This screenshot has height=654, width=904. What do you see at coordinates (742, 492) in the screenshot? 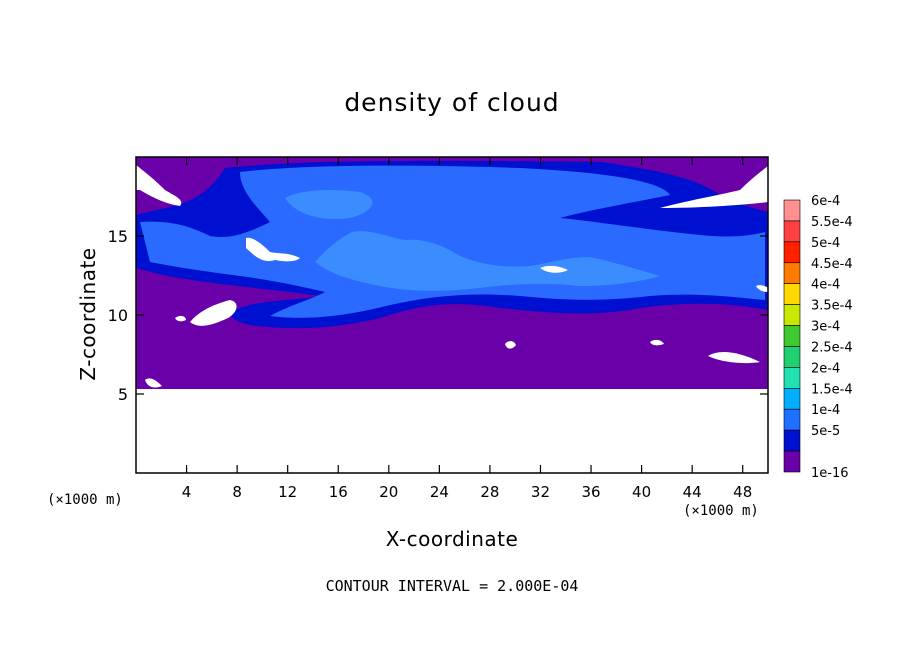
I see `x-tick-label: 48` at bounding box center [742, 492].